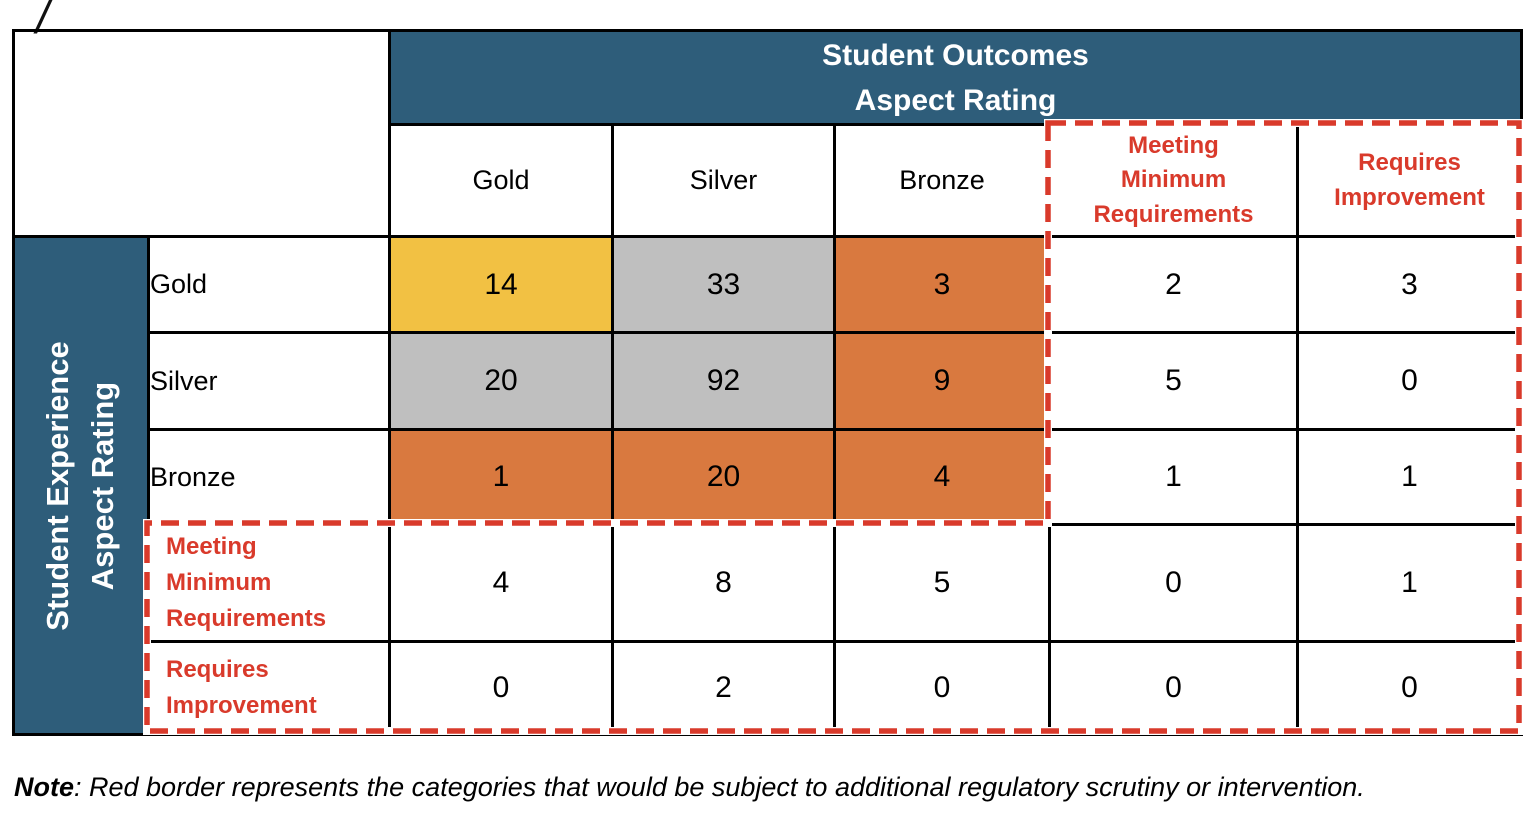 The width and height of the screenshot is (1526, 824). What do you see at coordinates (1173, 477) in the screenshot?
I see `cell-bronze-mmr: 1` at bounding box center [1173, 477].